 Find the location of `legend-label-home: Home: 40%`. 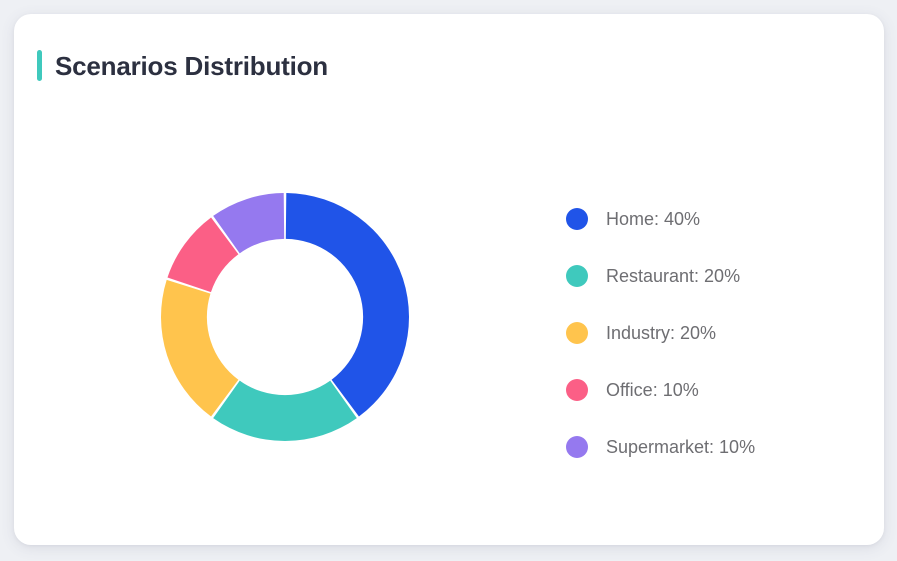

legend-label-home: Home: 40% is located at coordinates (653, 218).